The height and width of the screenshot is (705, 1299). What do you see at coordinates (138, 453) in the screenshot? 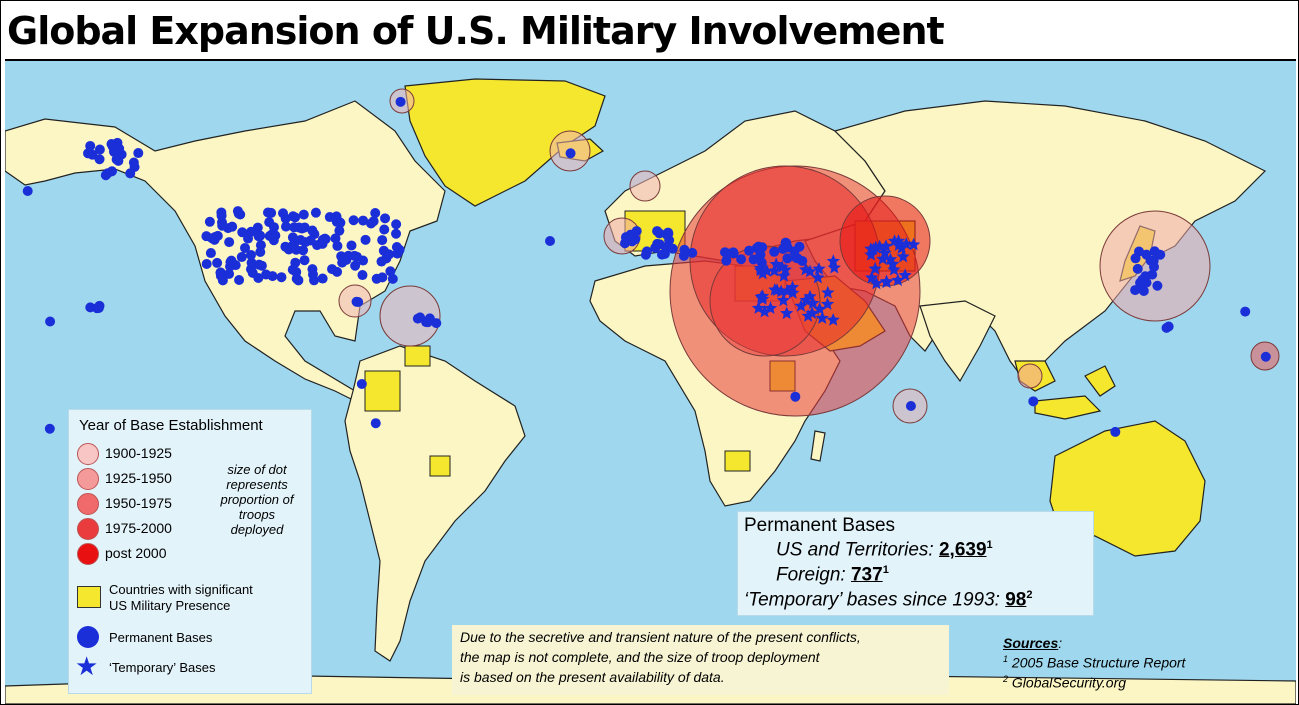
I see `era-1-label: 1900-1925` at bounding box center [138, 453].